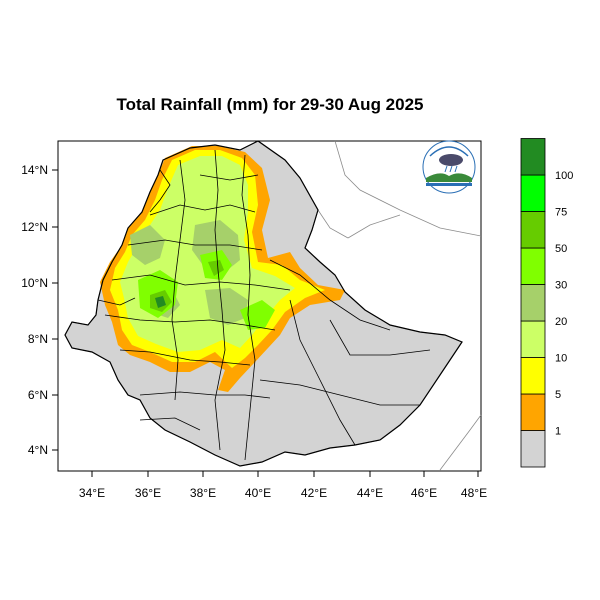 The height and width of the screenshot is (600, 600). What do you see at coordinates (38, 450) in the screenshot?
I see `y-tick-label: 4°N` at bounding box center [38, 450].